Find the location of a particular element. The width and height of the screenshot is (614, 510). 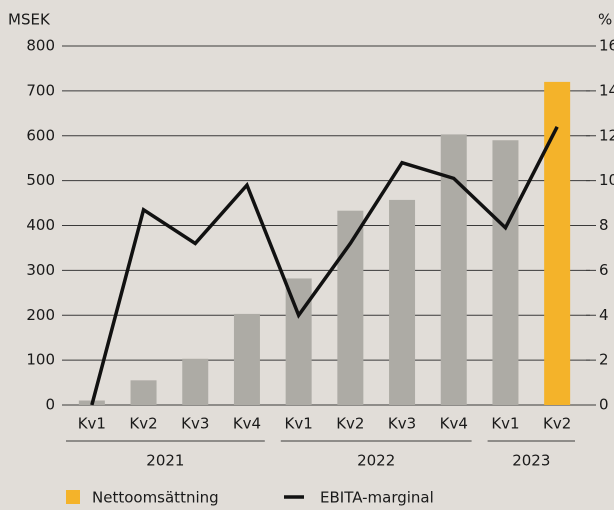

y-tick-label: 100 is located at coordinates (40, 360).